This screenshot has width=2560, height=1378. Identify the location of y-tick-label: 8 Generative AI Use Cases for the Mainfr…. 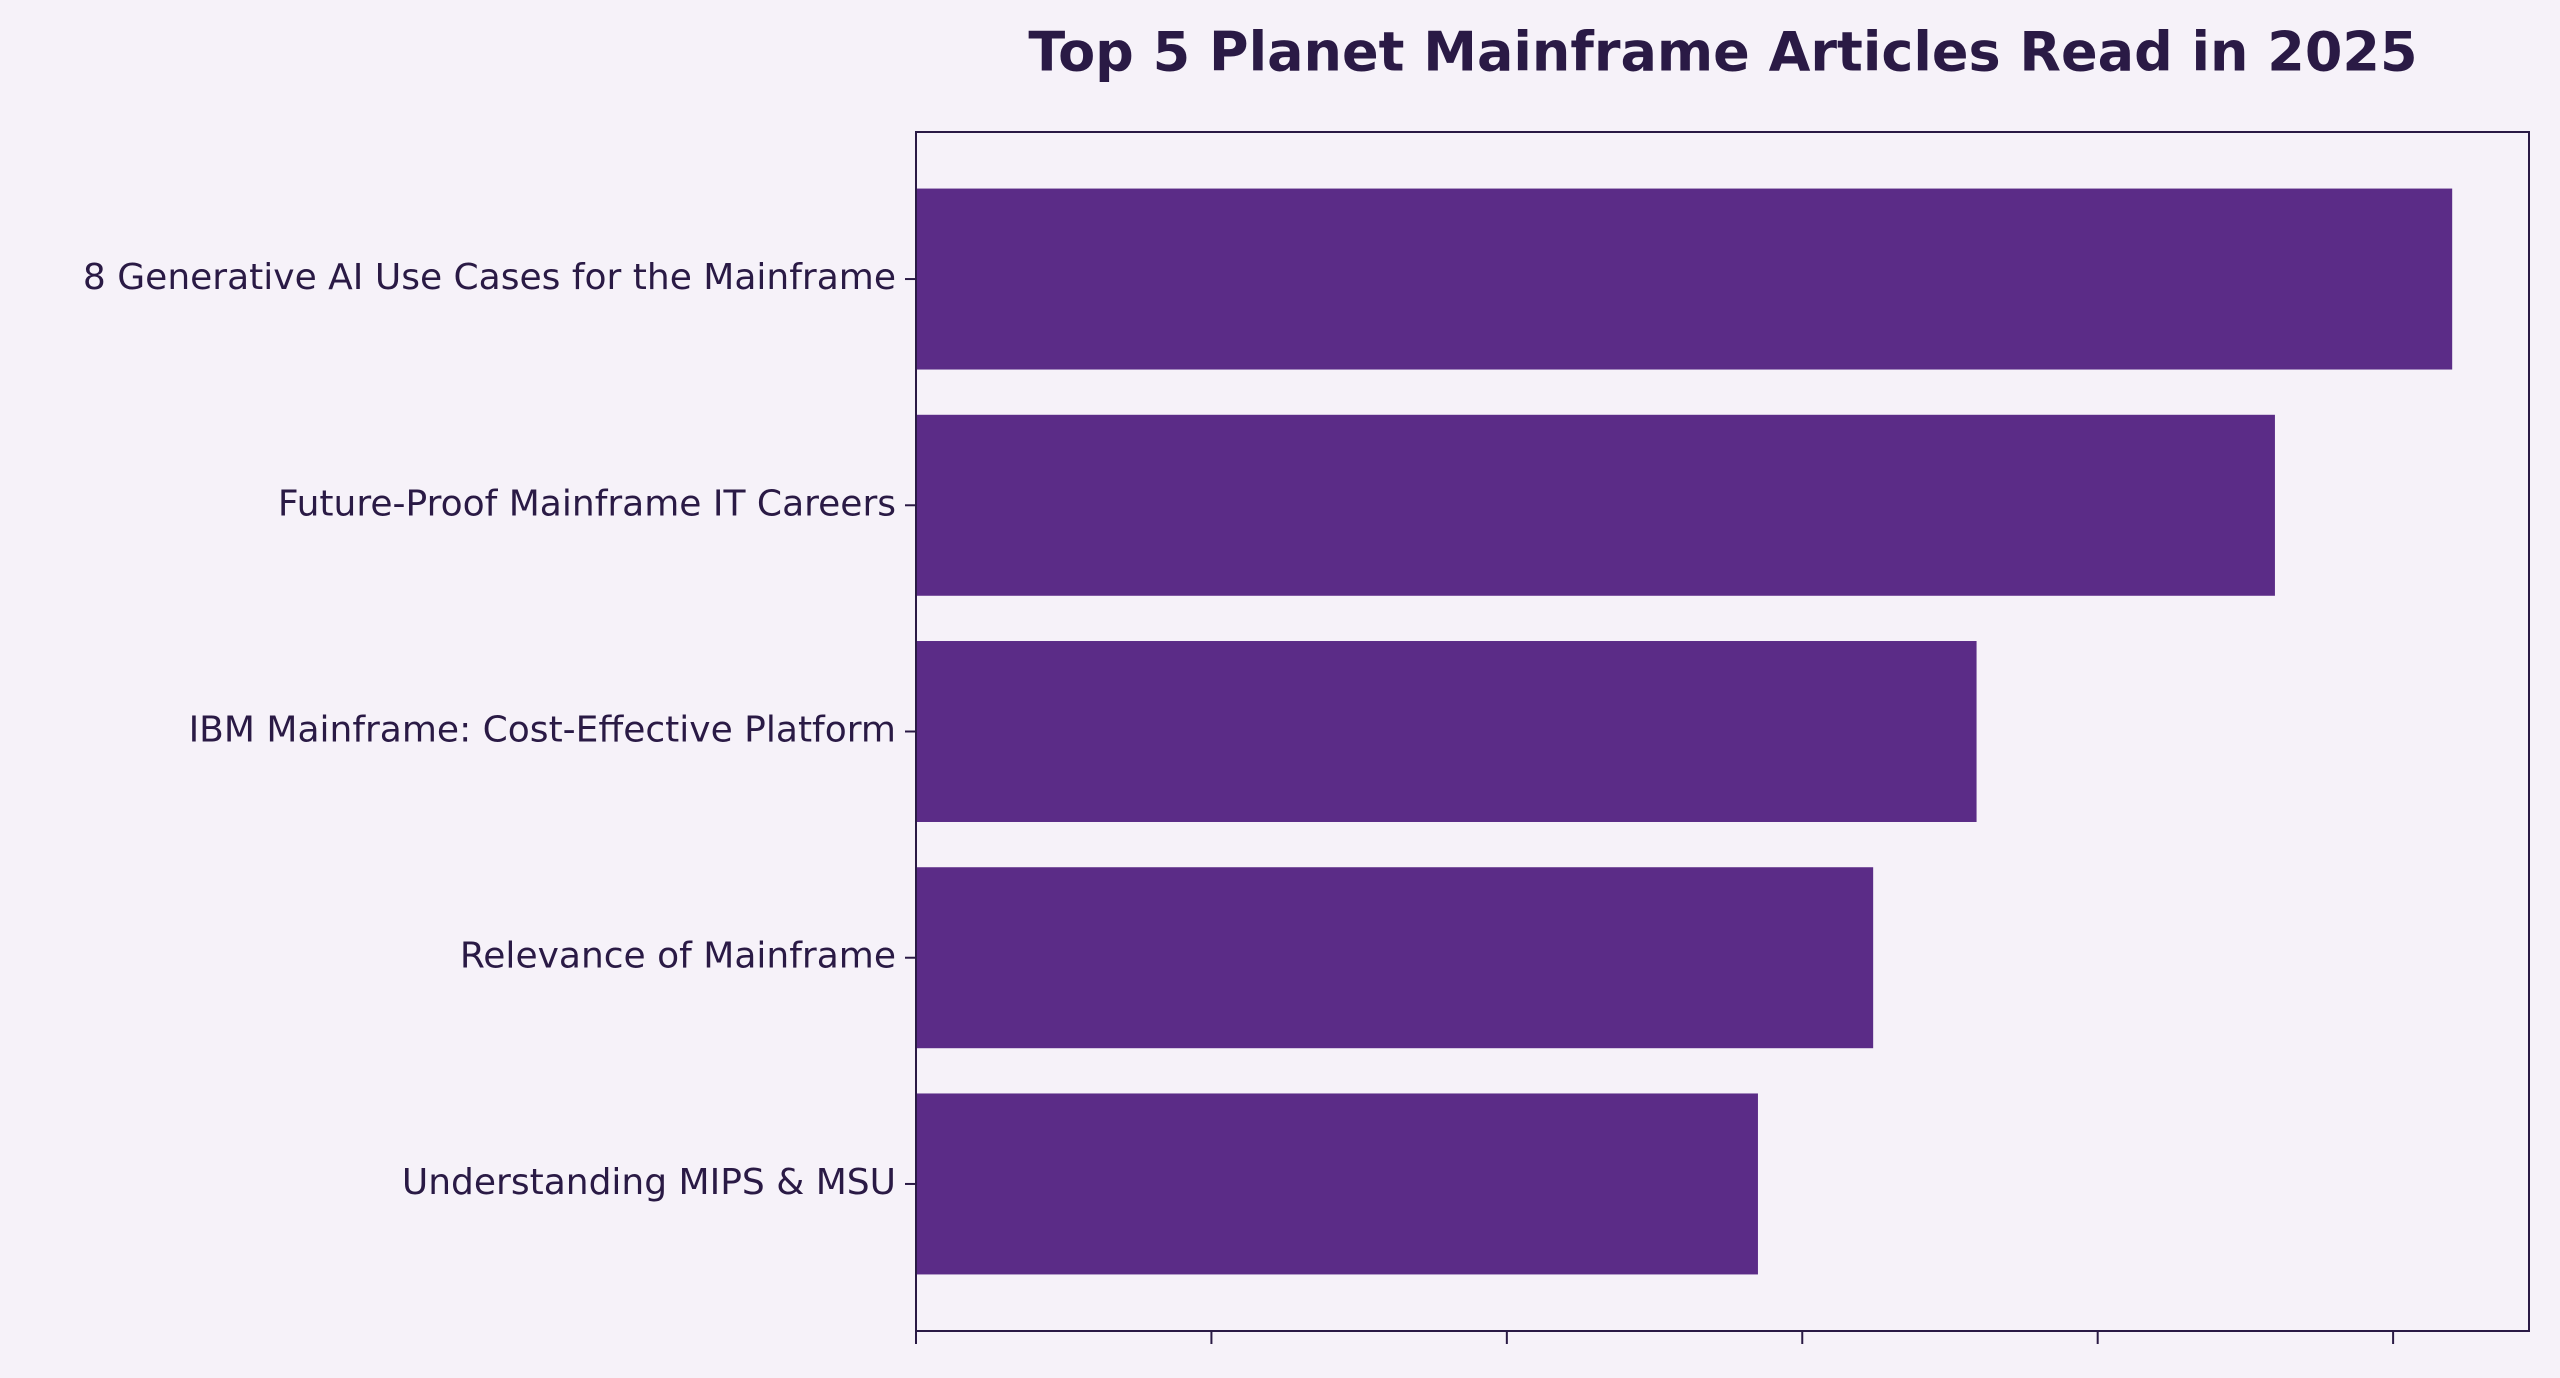
(489, 277).